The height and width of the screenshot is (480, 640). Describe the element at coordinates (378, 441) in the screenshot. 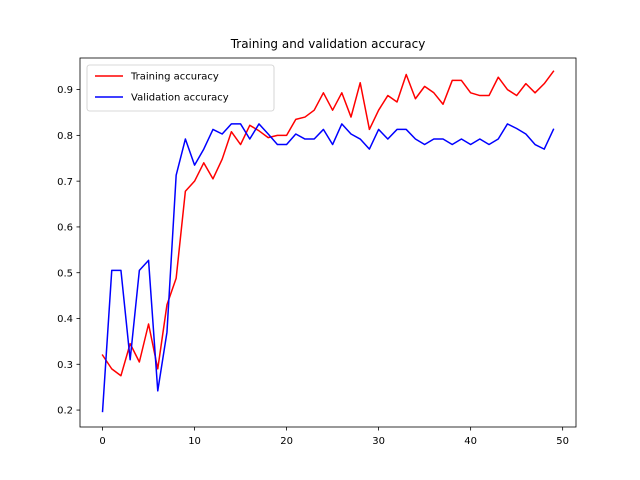

I see `x-tick-label: 30` at that location.